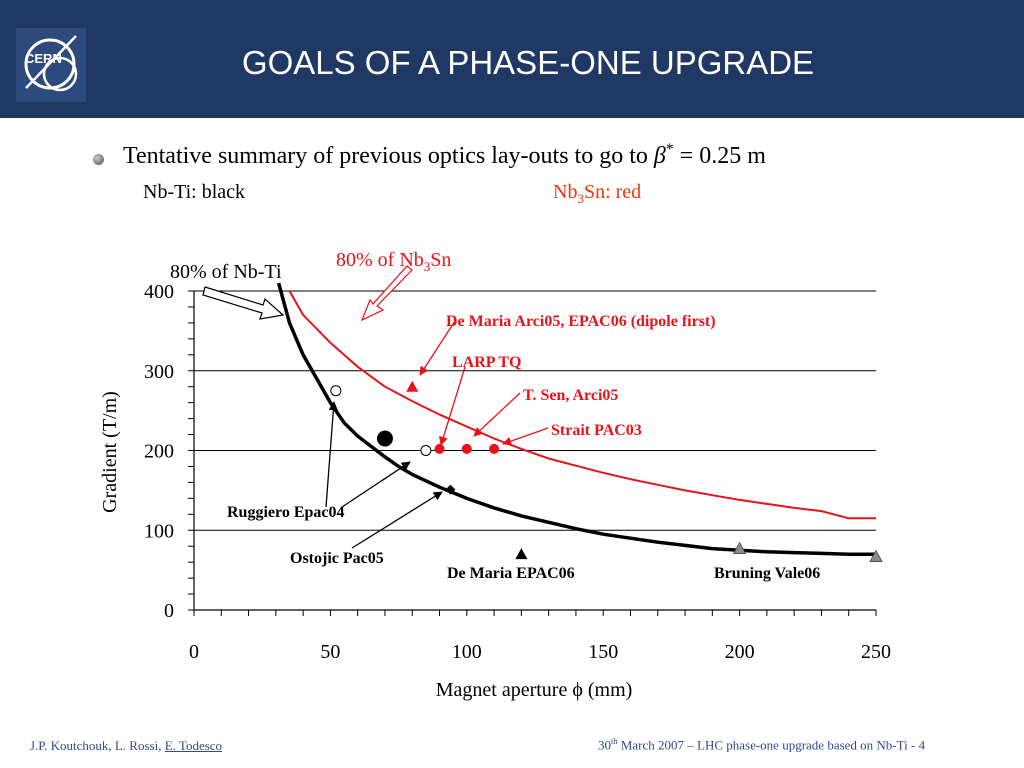  What do you see at coordinates (384, 438) in the screenshot?
I see `data-point-big-filled-circle` at bounding box center [384, 438].